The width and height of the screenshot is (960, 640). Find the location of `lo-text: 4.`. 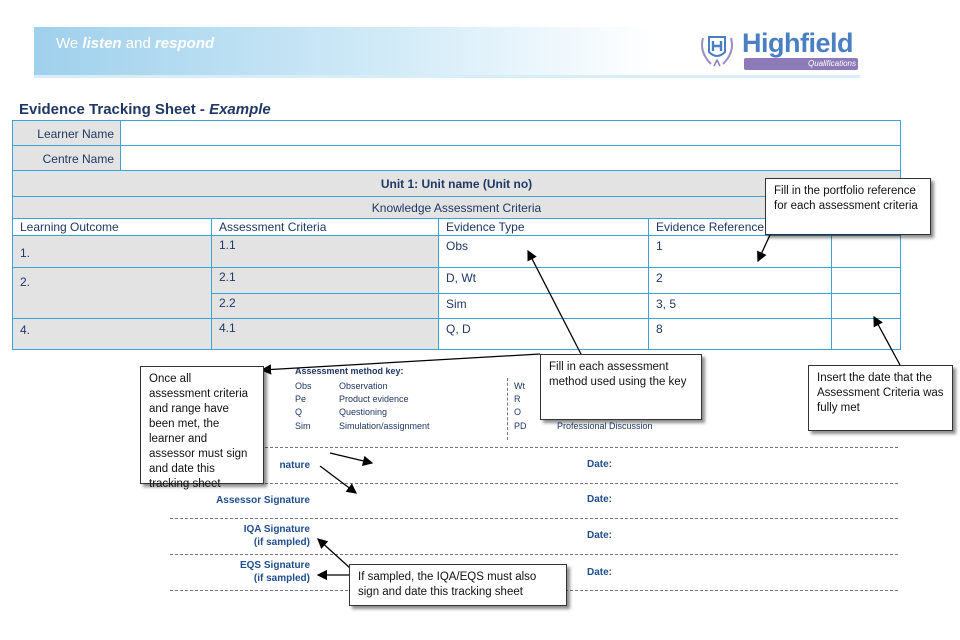

lo-text: 4. is located at coordinates (25, 330).